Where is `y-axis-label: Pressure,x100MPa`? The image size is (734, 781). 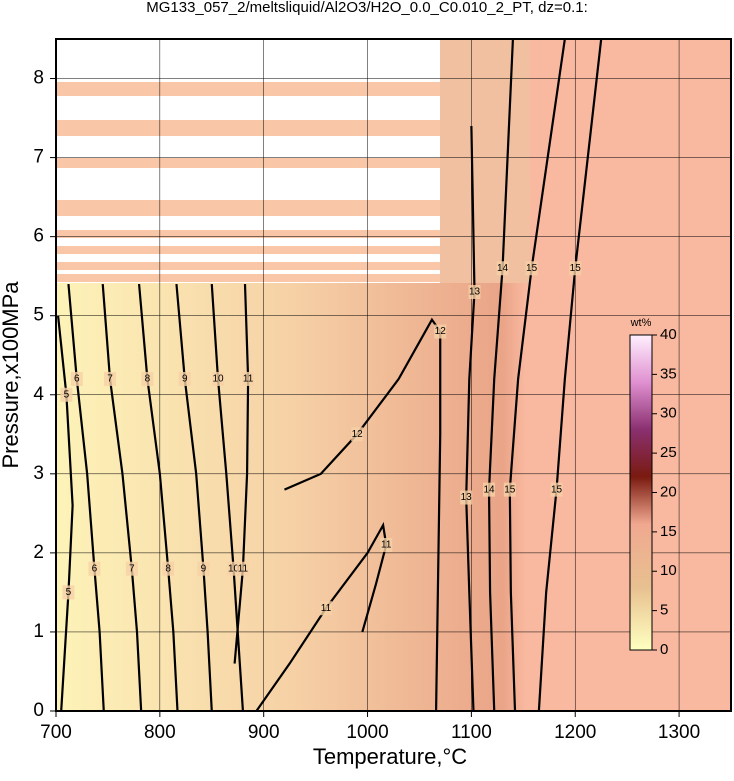
y-axis-label: Pressure,x100MPa is located at coordinates (11, 375).